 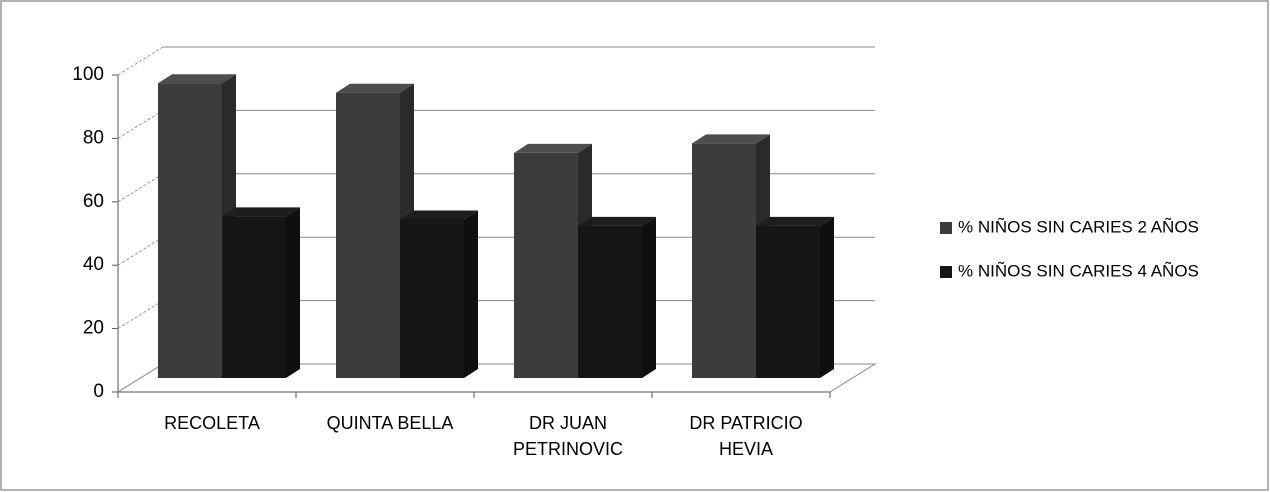 What do you see at coordinates (98, 391) in the screenshot?
I see `y-tick-label: 0` at bounding box center [98, 391].